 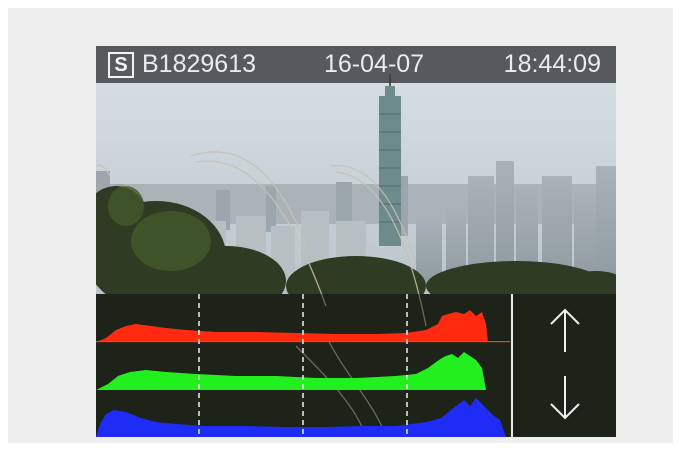 What do you see at coordinates (564, 365) in the screenshot?
I see `scroll-controls` at bounding box center [564, 365].